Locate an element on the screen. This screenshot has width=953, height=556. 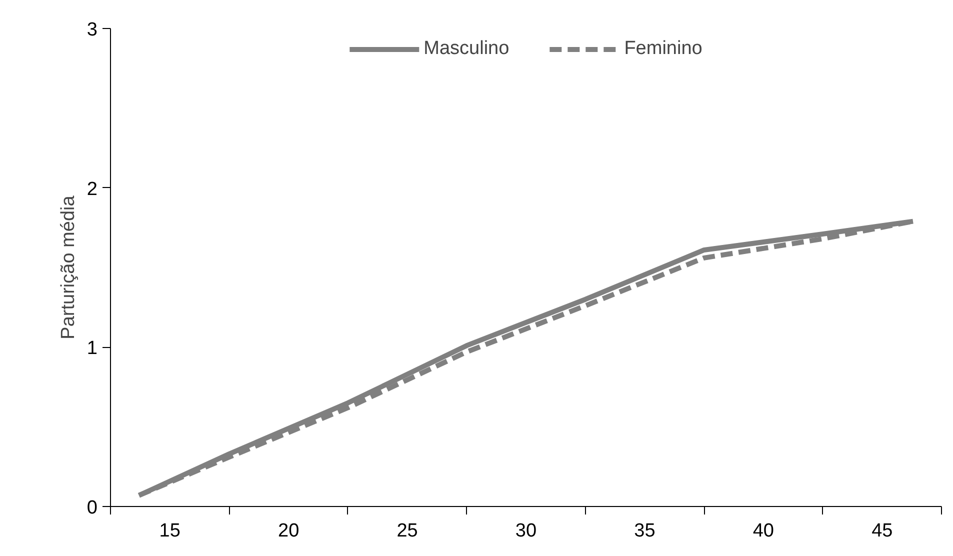
y-axis-title: Parturição média is located at coordinates (68, 267).